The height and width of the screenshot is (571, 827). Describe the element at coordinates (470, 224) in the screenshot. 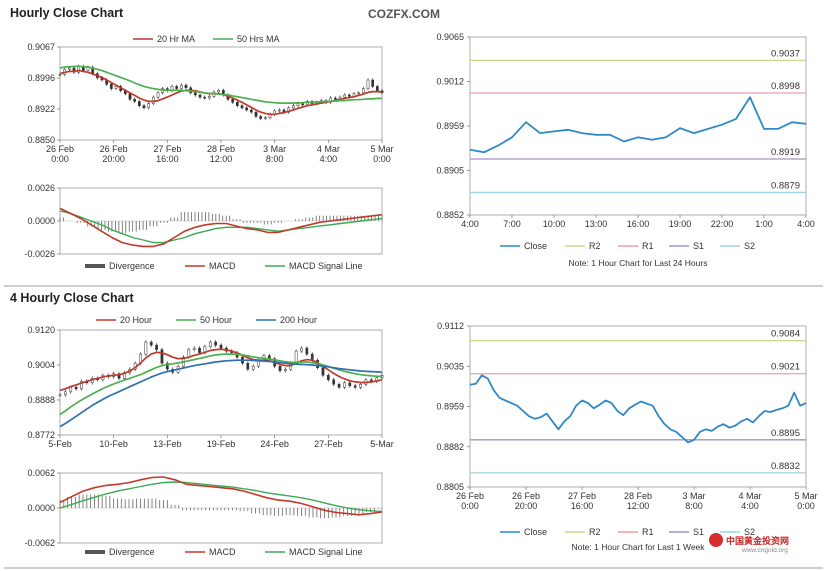

I see `x-tick-label: 4:00` at that location.